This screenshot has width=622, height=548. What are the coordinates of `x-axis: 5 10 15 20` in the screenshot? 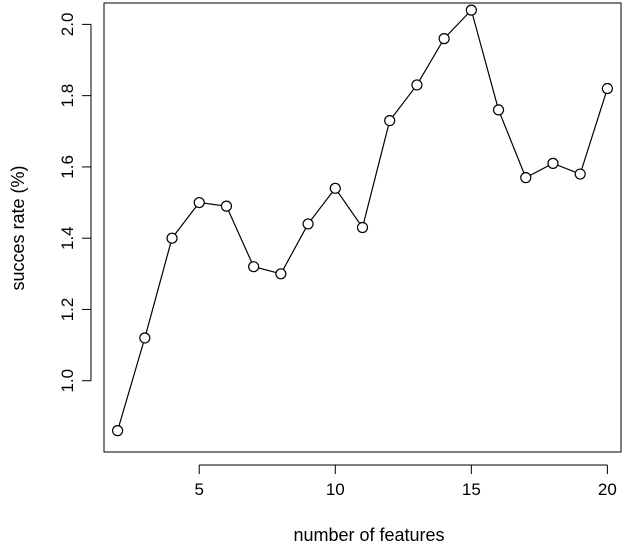 It's located at (406, 481).